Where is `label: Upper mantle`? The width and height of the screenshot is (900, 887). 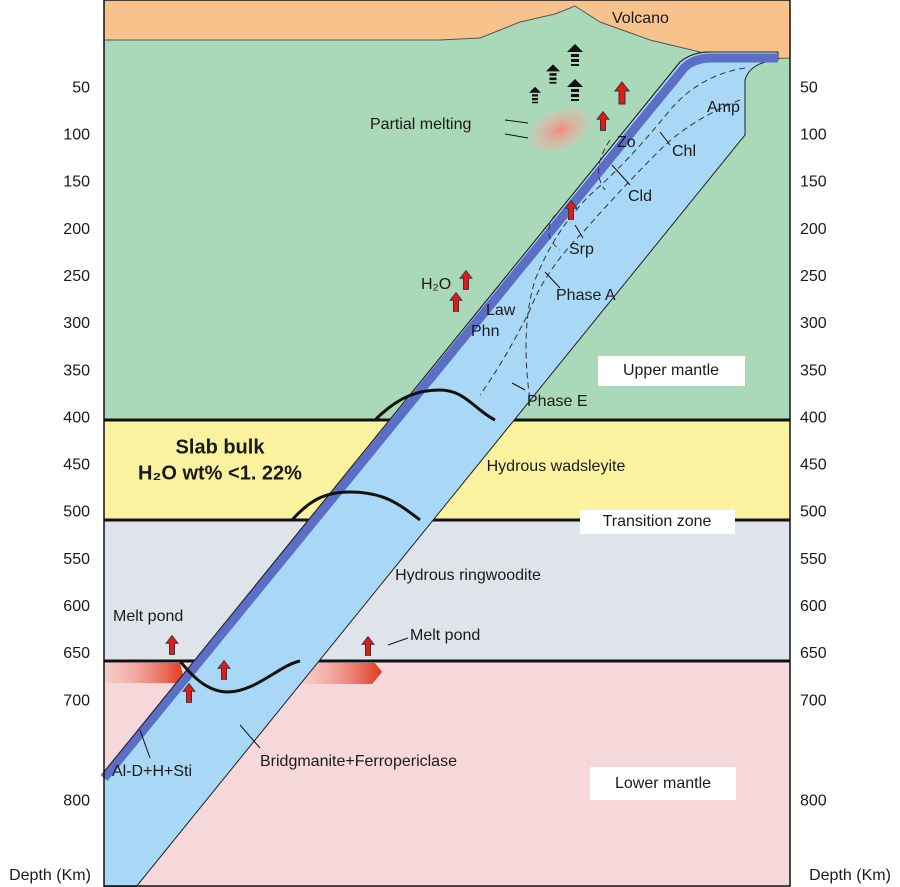
label: Upper mantle is located at coordinates (671, 370).